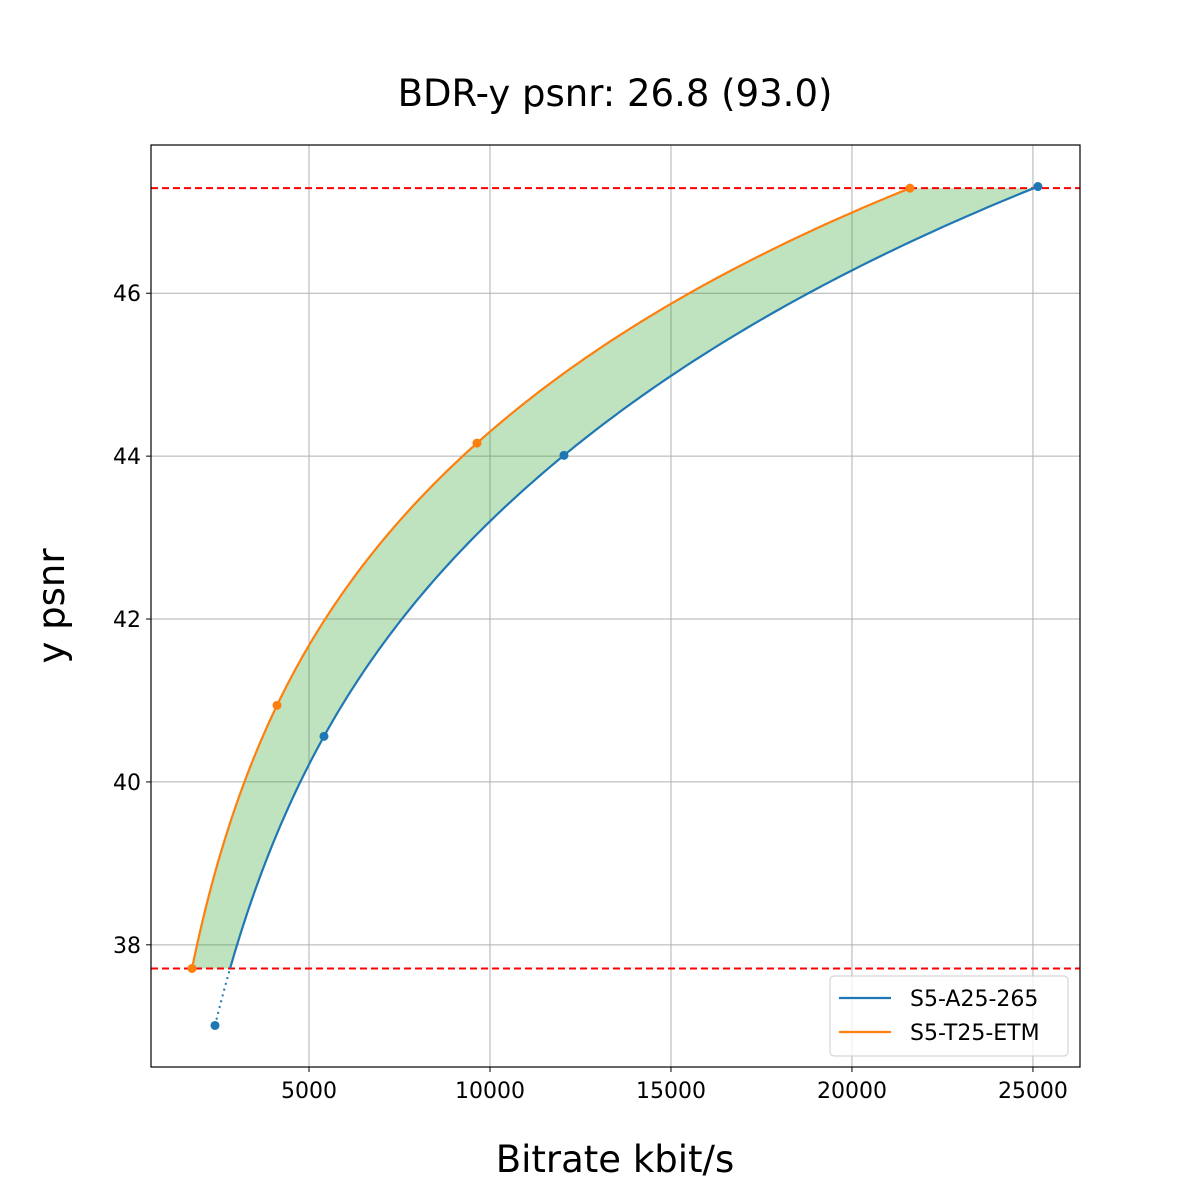 The image size is (1200, 1204). I want to click on y-tick-label: 40, so click(127, 783).